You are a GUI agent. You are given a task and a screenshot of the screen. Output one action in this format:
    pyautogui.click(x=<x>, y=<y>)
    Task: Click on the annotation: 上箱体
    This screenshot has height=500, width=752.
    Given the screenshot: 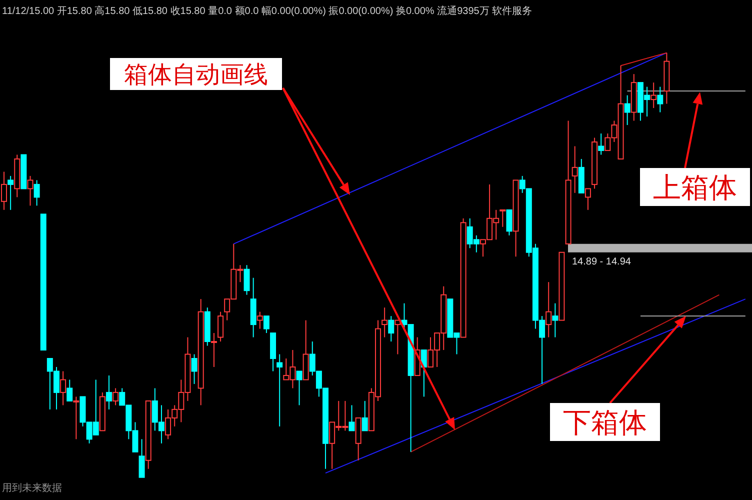 What is the action you would take?
    pyautogui.click(x=695, y=187)
    